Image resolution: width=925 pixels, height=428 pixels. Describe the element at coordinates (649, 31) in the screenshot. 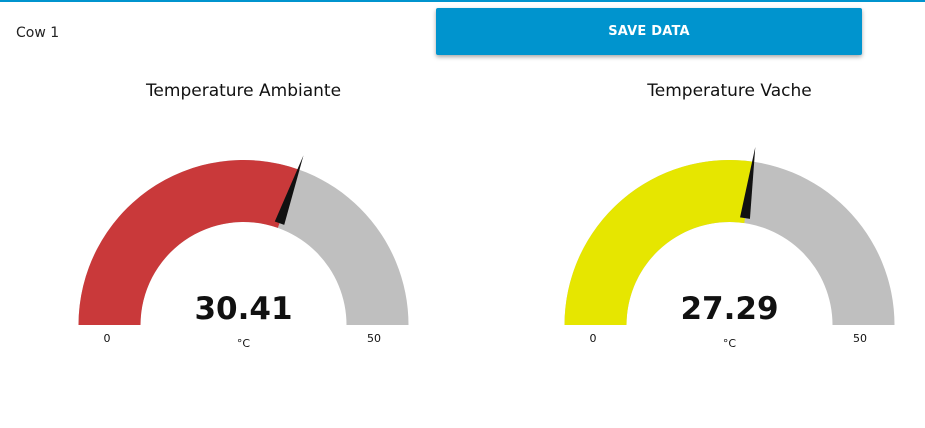

I see `save-data-button: SAVE DATA` at that location.